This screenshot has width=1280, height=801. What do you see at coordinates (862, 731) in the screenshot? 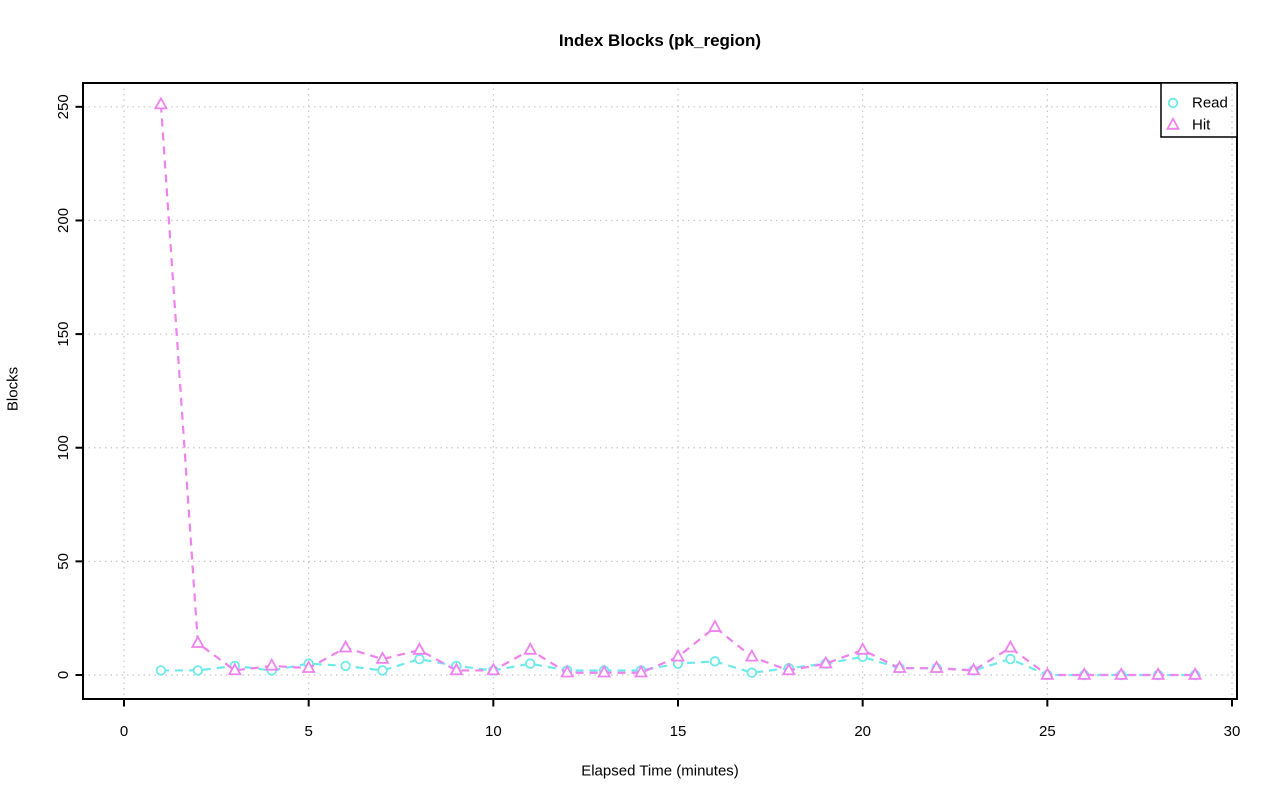
I see `x-tick-label: 20` at bounding box center [862, 731].